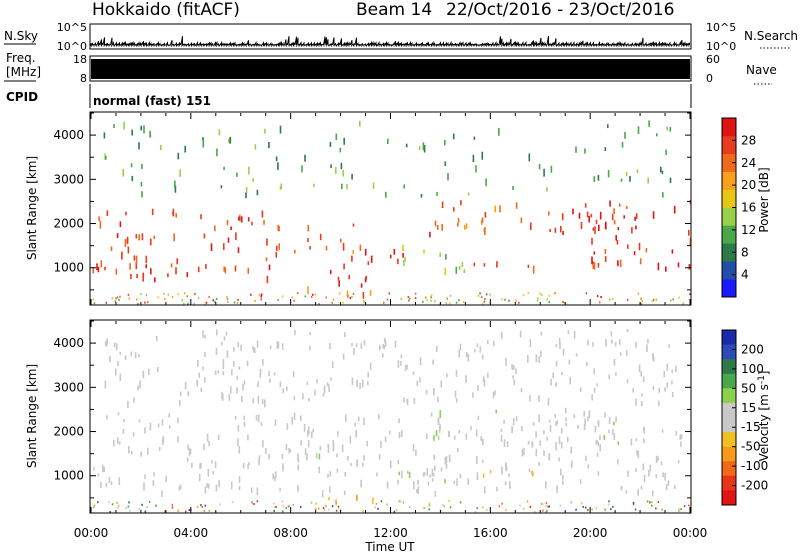 This screenshot has width=800, height=554. I want to click on velocity-ylabel: Slant Range [km], so click(32, 416).